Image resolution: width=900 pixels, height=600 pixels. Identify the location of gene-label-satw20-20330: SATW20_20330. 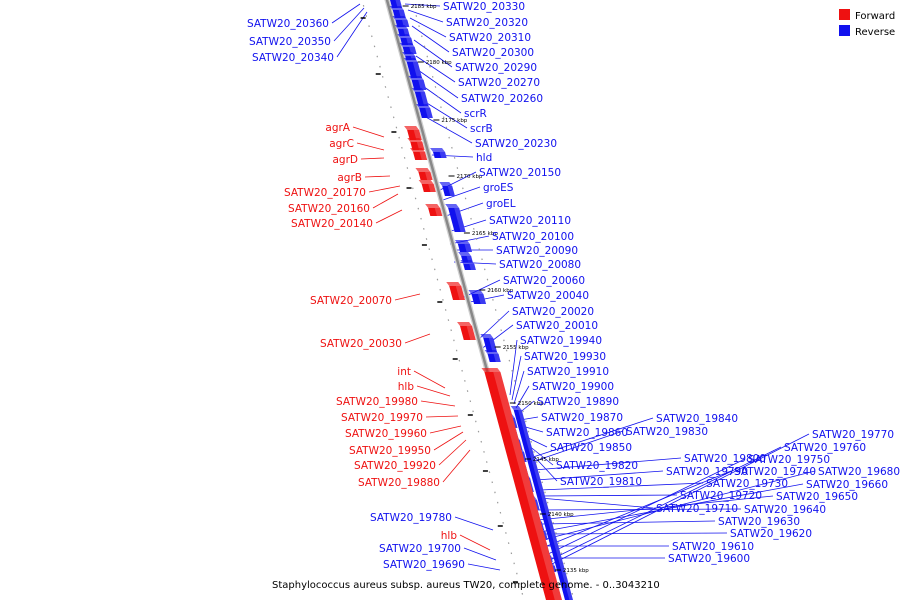
(484, 7).